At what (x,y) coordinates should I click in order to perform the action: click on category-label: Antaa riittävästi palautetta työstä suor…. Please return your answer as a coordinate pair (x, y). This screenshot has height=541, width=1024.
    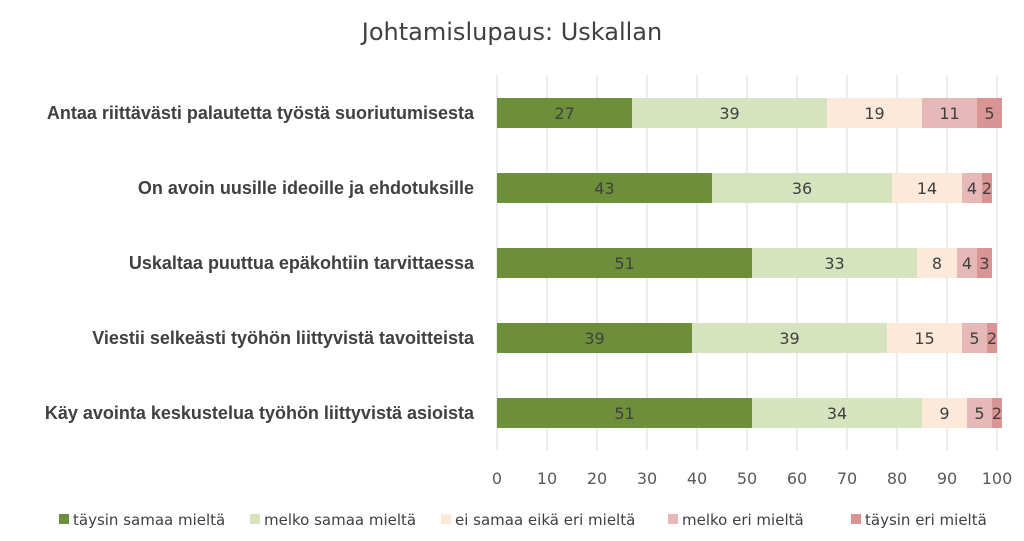
    Looking at the image, I should click on (261, 113).